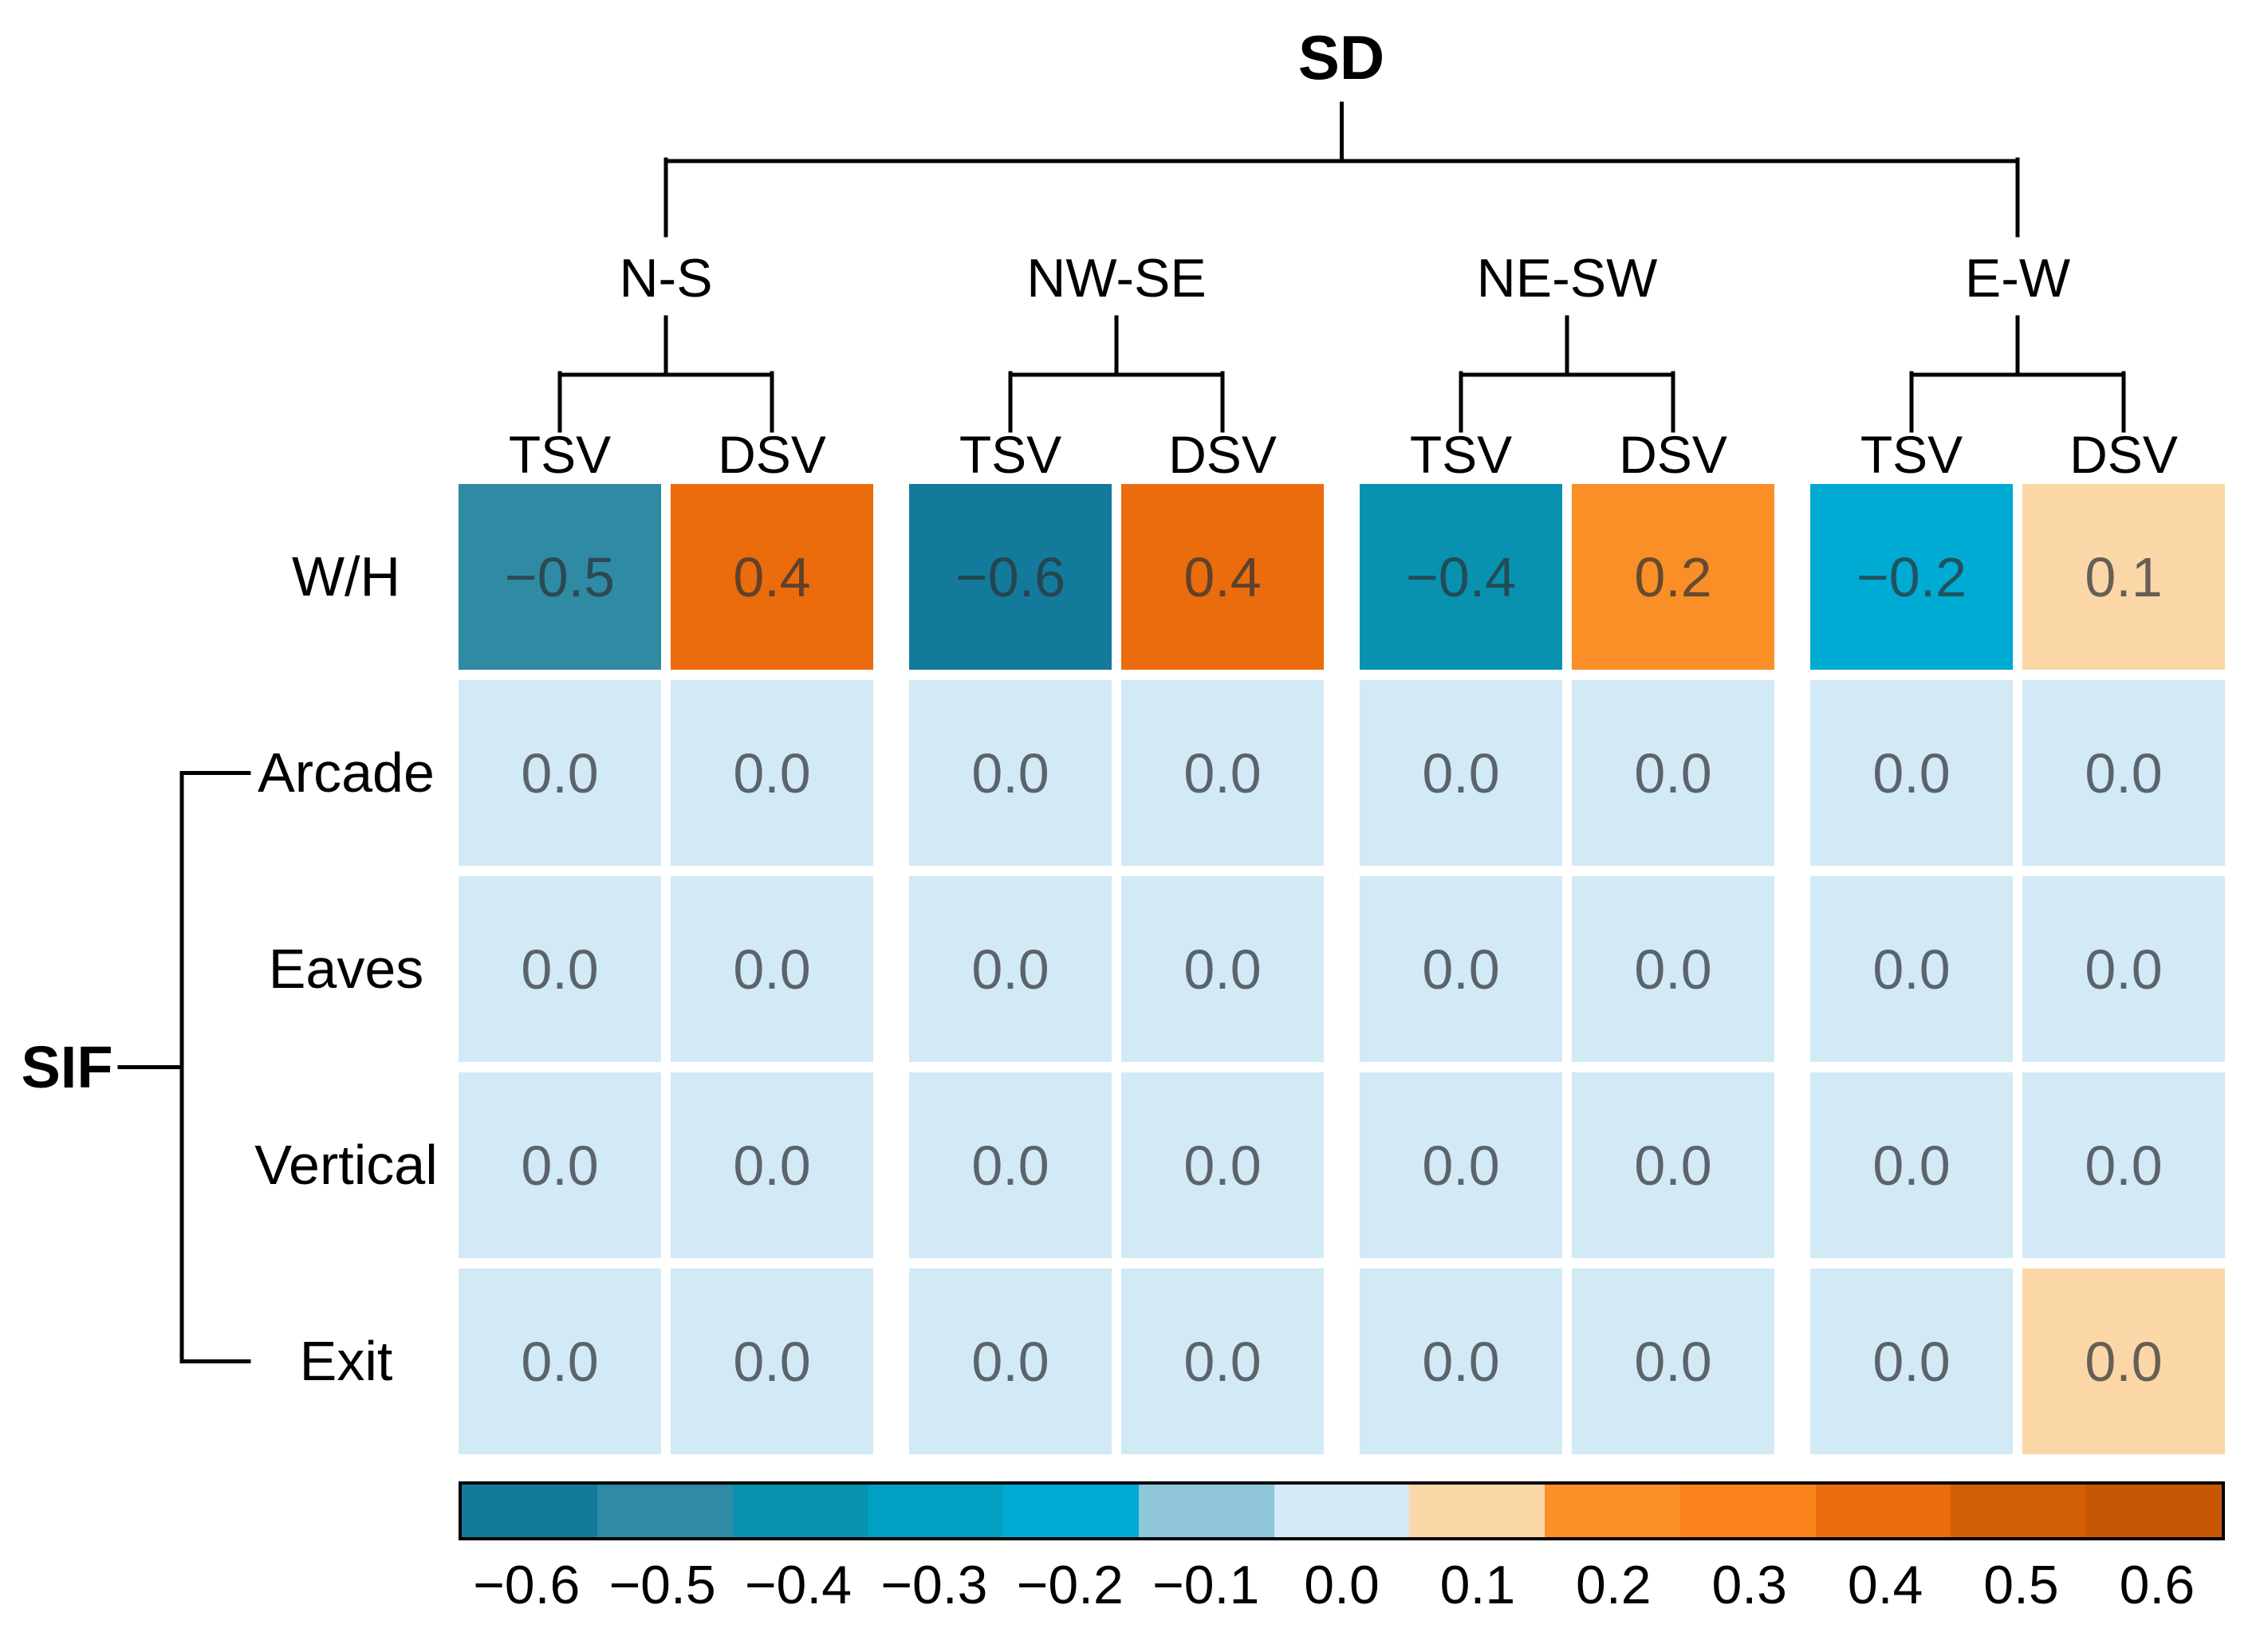  I want to click on colorbar-tick: −0.2, so click(1070, 1585).